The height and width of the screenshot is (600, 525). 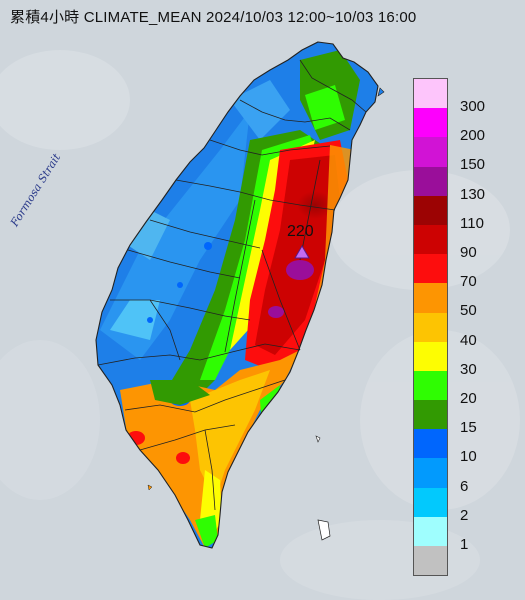 I want to click on legend-label: 150, so click(x=473, y=165).